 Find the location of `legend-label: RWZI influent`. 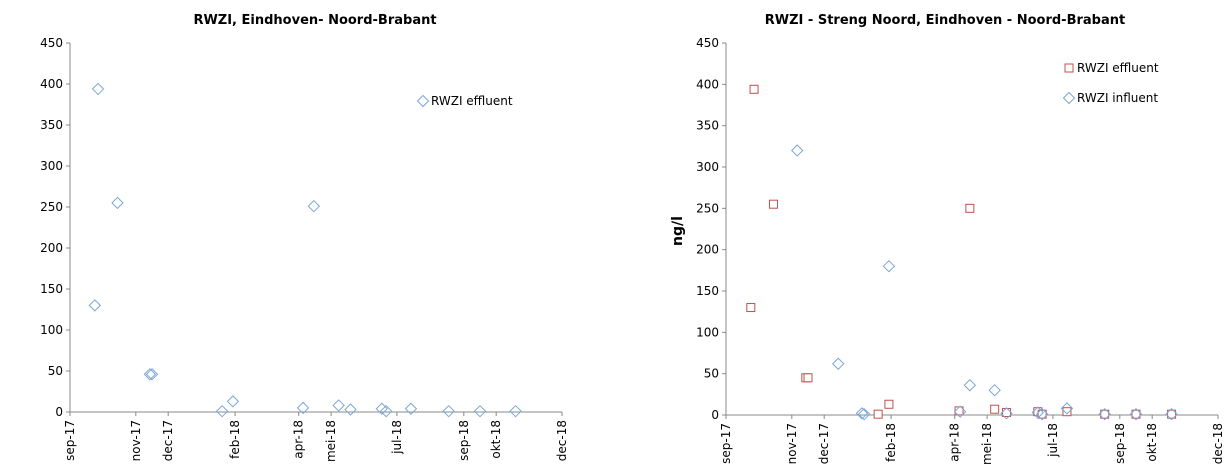

legend-label: RWZI influent is located at coordinates (1117, 98).